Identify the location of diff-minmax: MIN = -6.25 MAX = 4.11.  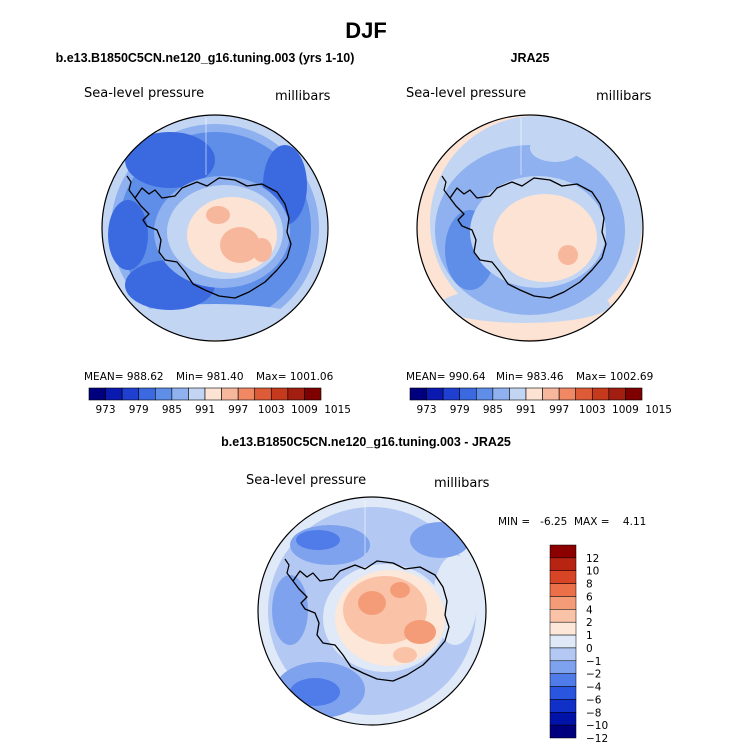
(572, 522).